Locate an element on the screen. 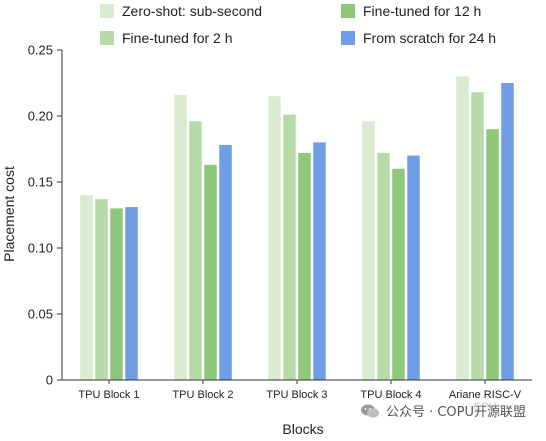 The height and width of the screenshot is (441, 546). x-tick-label: TPU Block 4 is located at coordinates (390, 395).